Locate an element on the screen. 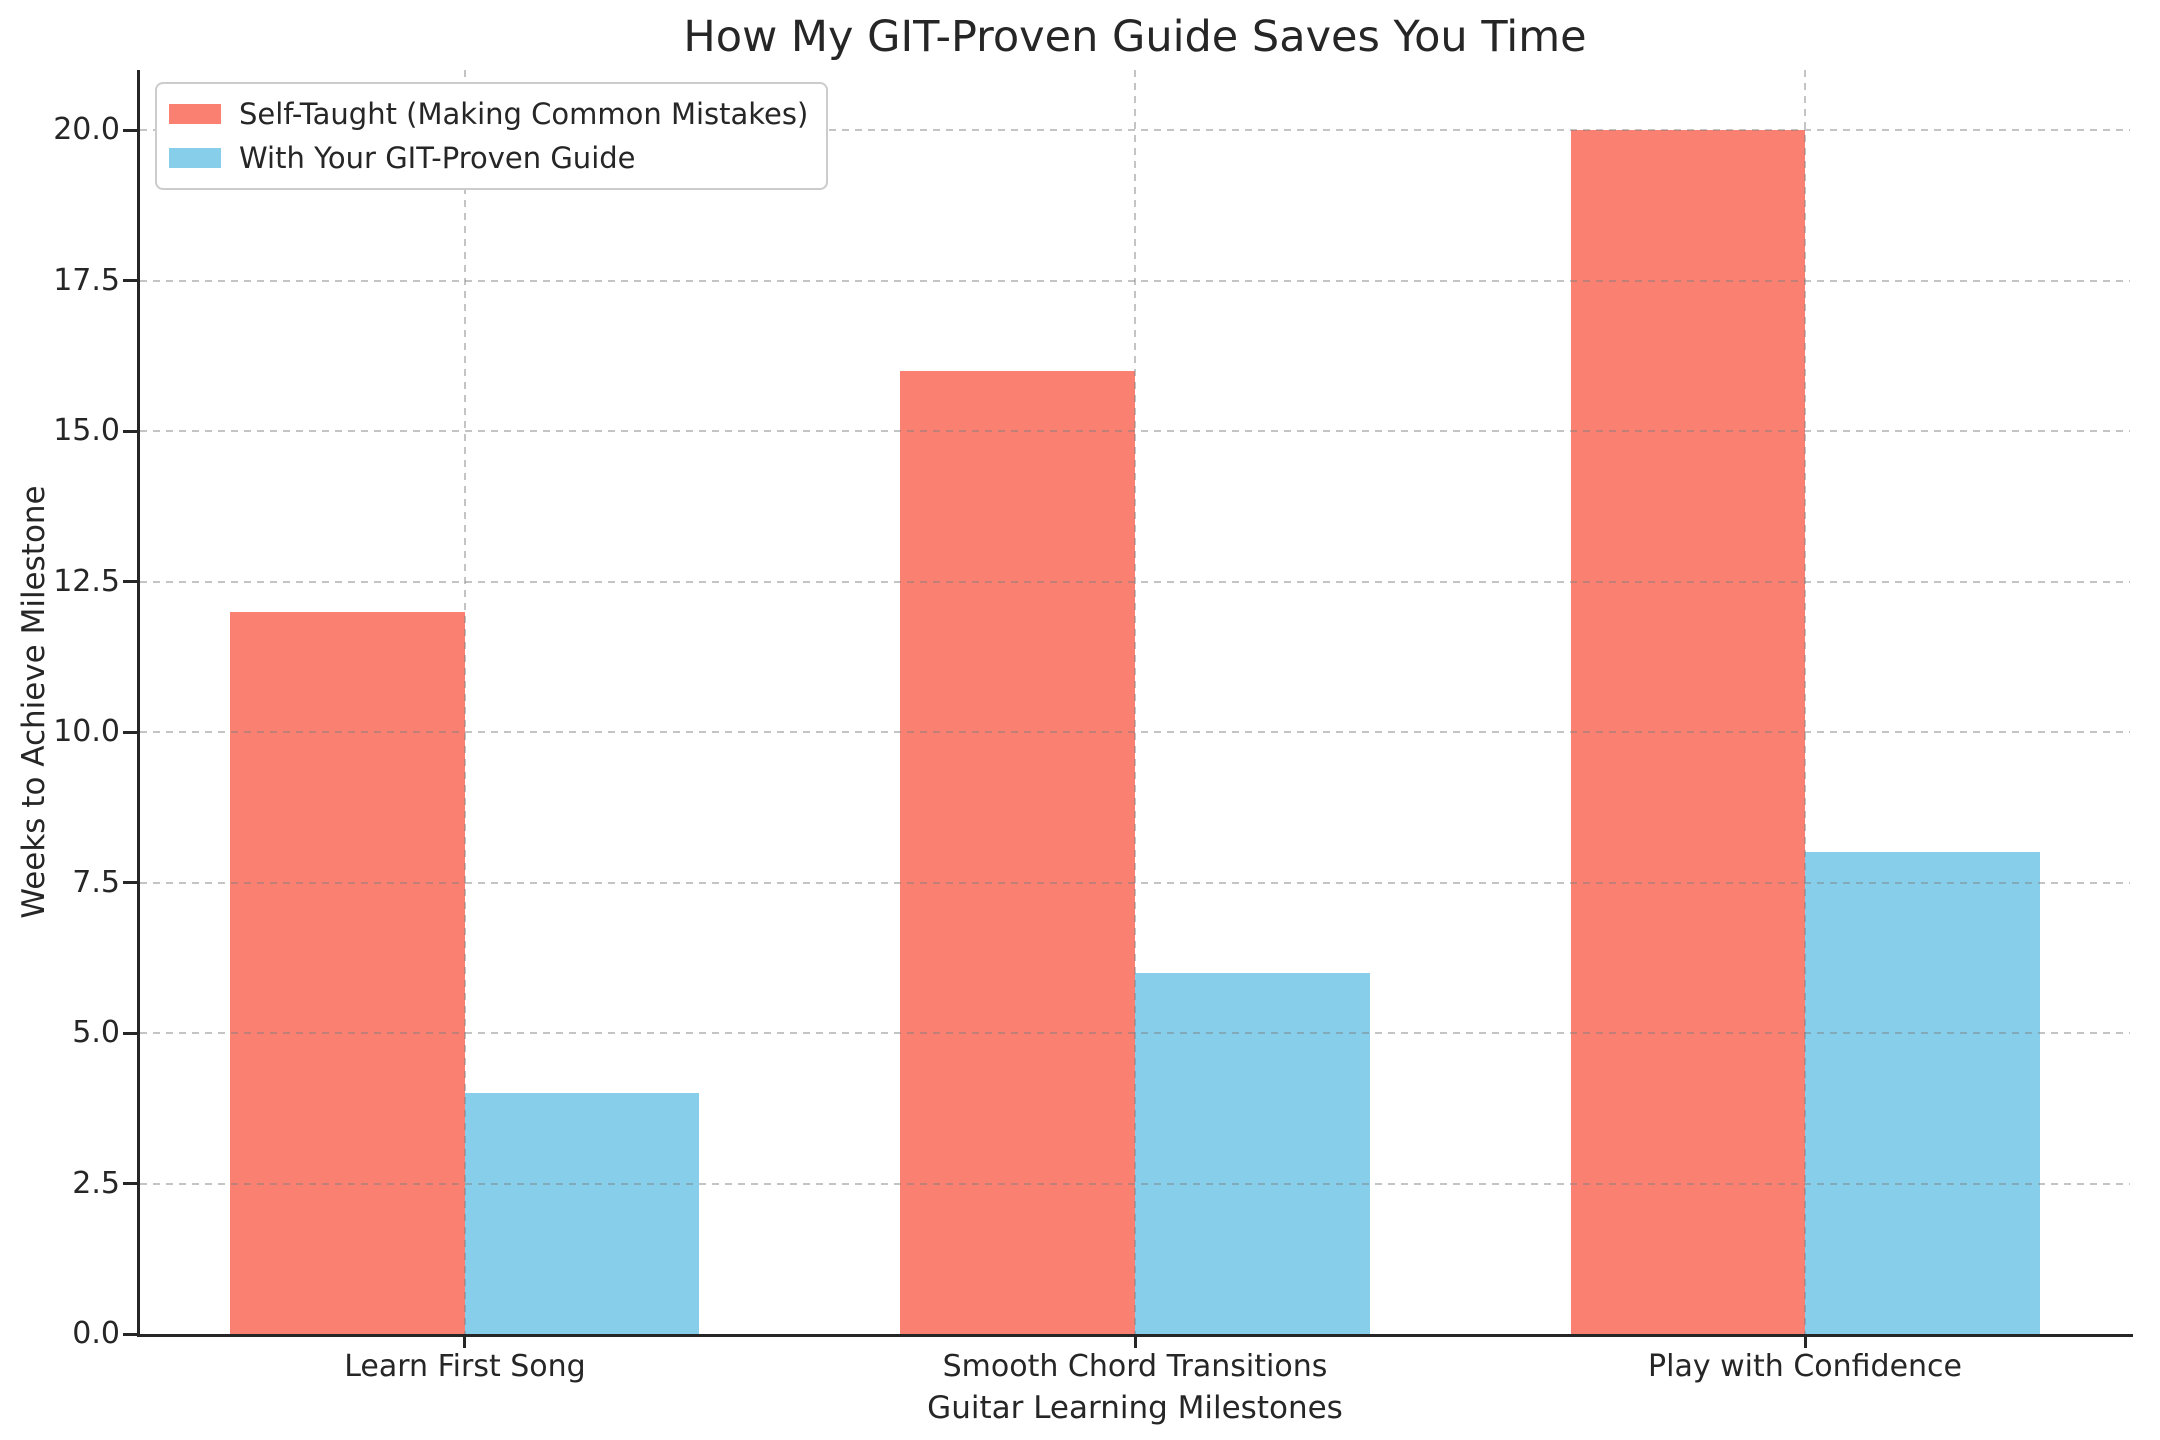 This screenshot has height=1440, width=2160. legend-item: With Your GIT-Proven Guide is located at coordinates (488, 158).